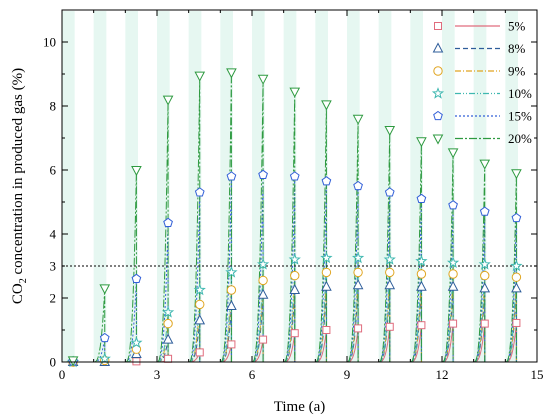 This screenshot has width=550, height=418. What do you see at coordinates (53, 170) in the screenshot?
I see `y-tick-label: 6` at bounding box center [53, 170].